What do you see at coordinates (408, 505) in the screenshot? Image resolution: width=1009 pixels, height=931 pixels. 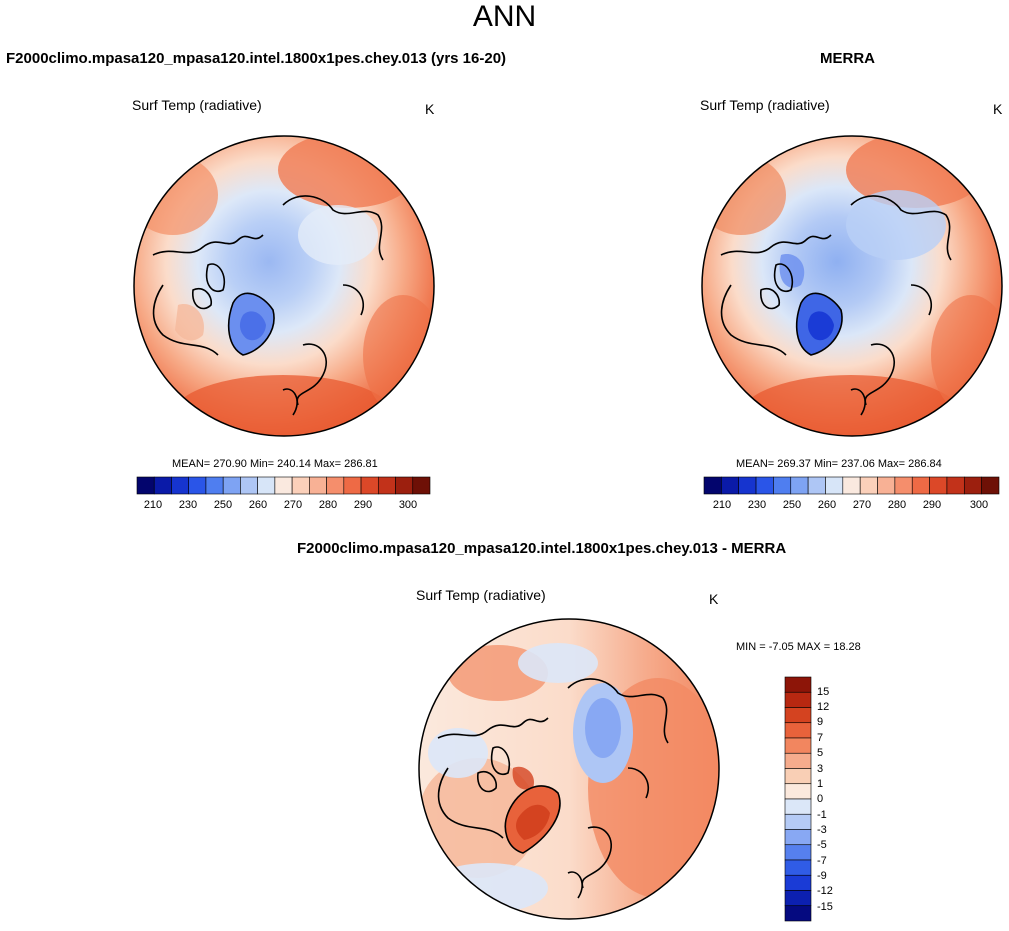 I see `left-tick: 300` at bounding box center [408, 505].